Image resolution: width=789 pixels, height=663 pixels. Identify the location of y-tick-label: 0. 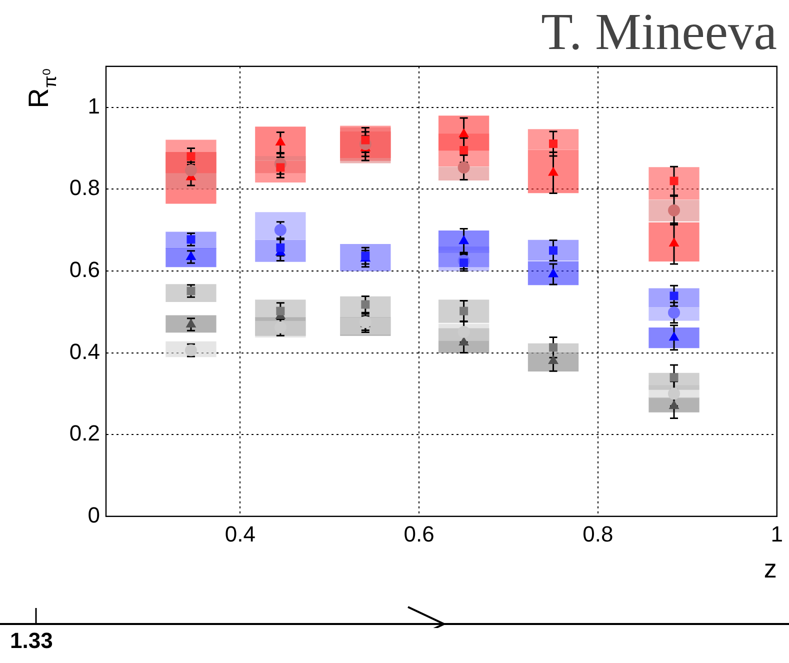
(94, 515).